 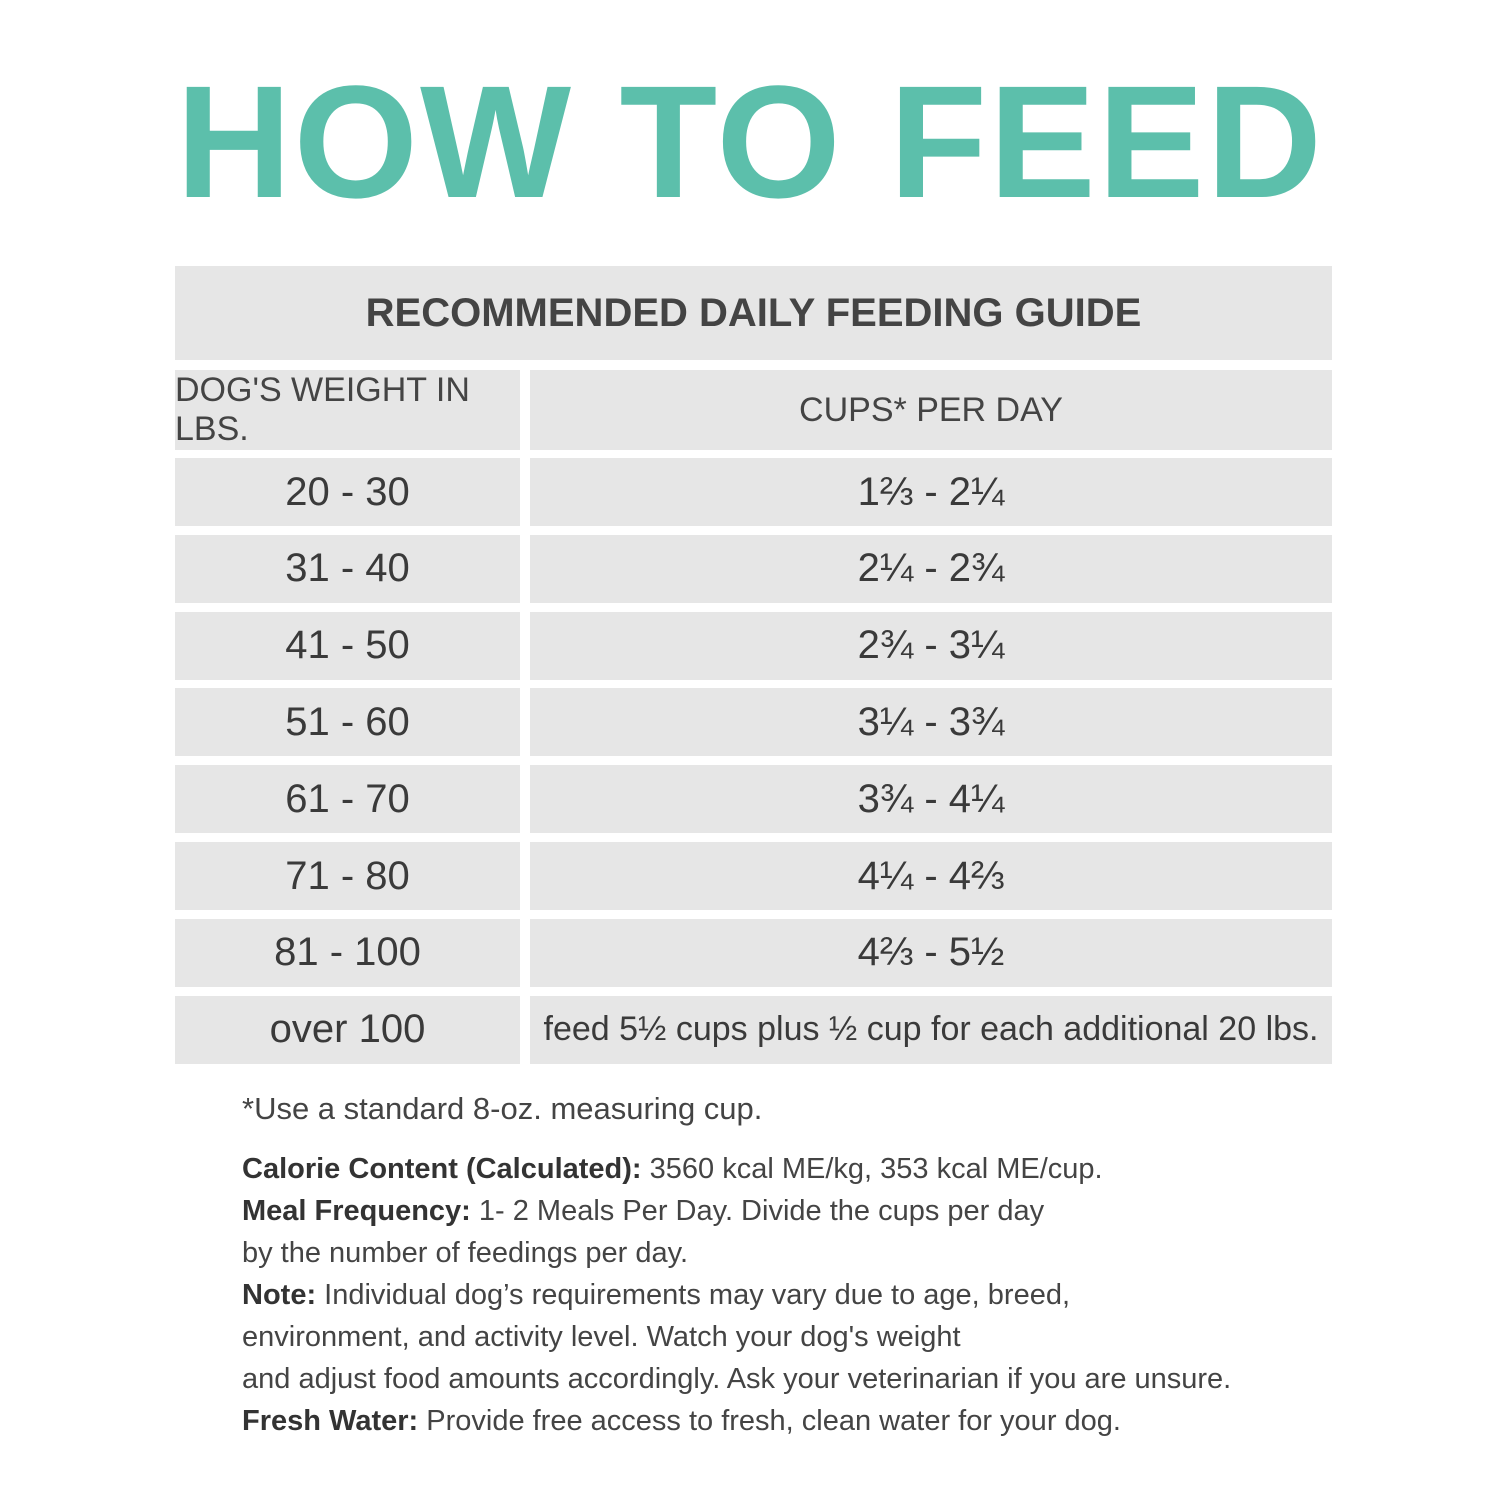 I want to click on cups-cell: 2¾ - 3¼, so click(x=931, y=645).